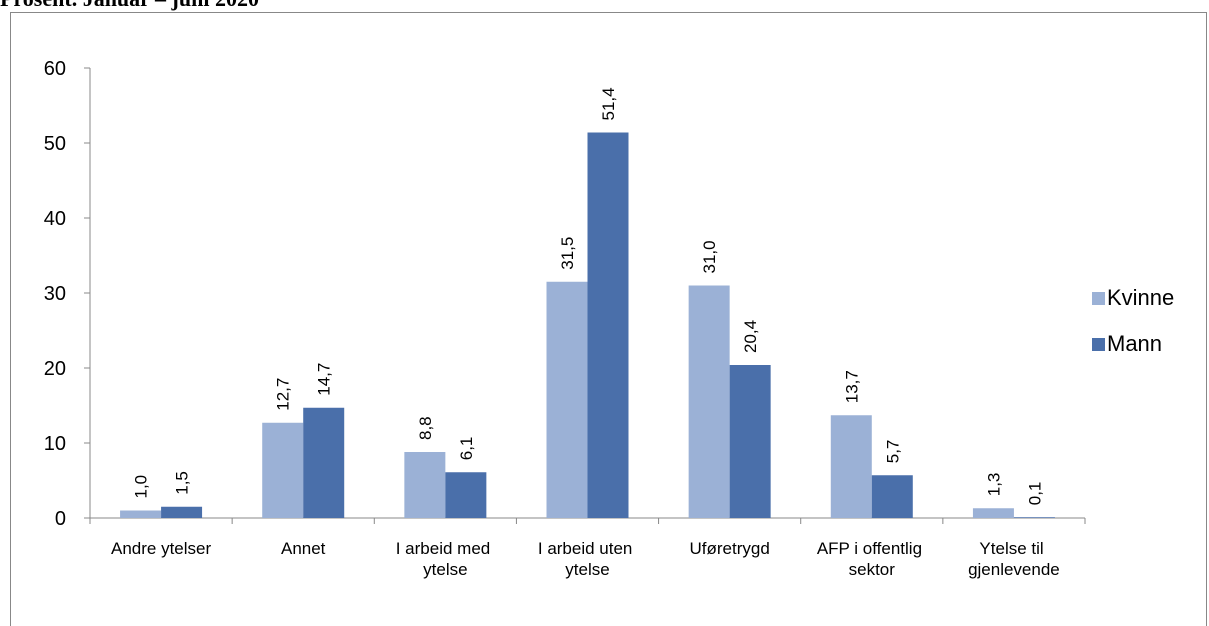  What do you see at coordinates (129, 5) in the screenshot?
I see `chart-title: Prosent. Januar – juni 2020` at bounding box center [129, 5].